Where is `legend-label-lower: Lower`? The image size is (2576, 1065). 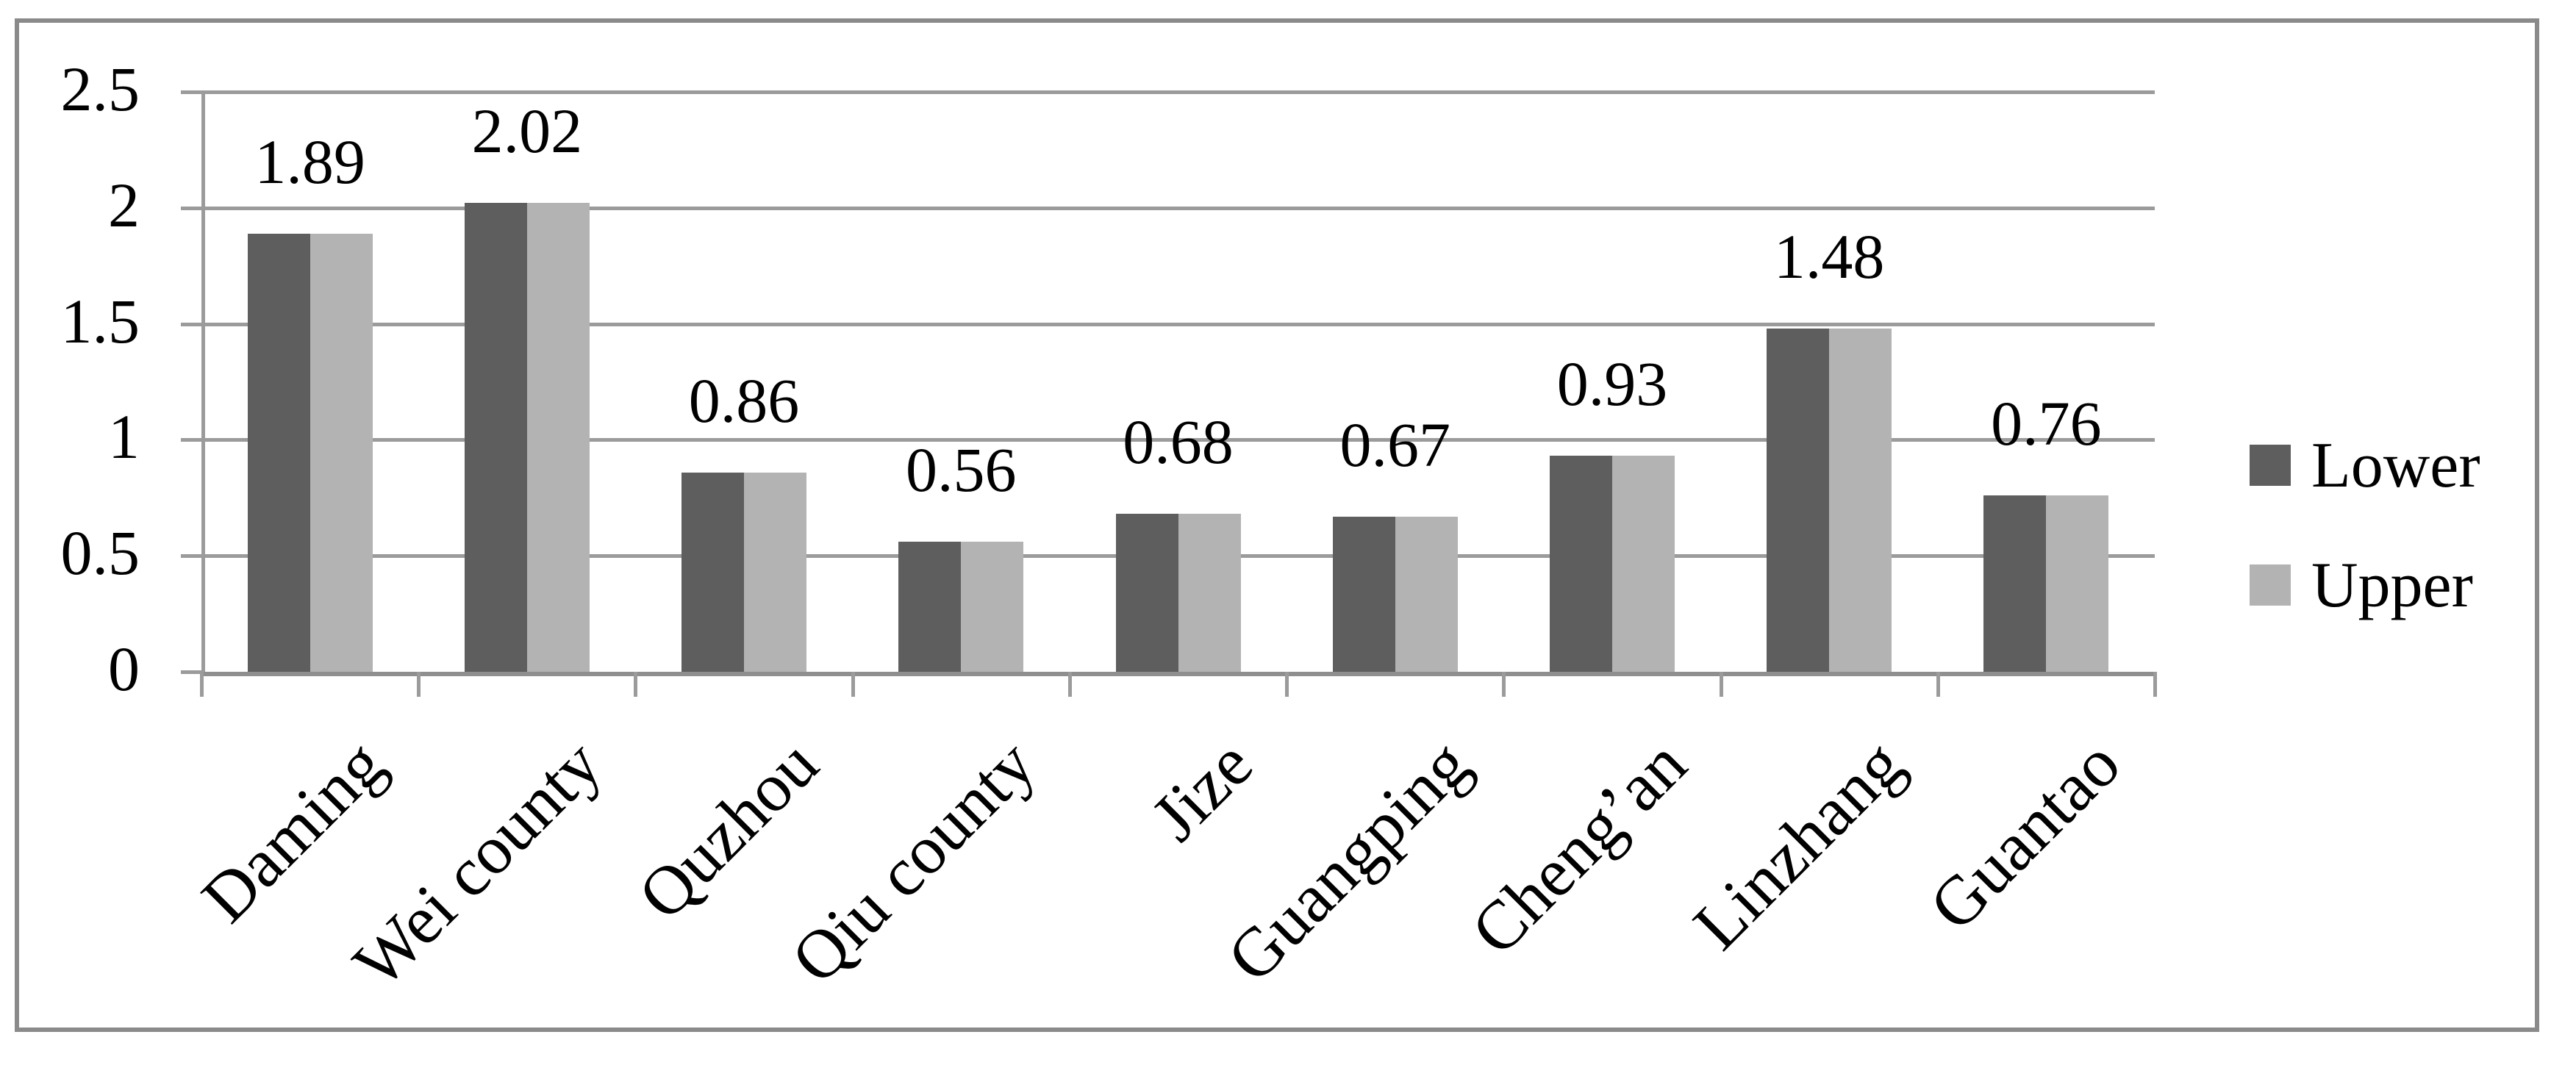
legend-label-lower: Lower is located at coordinates (2395, 465).